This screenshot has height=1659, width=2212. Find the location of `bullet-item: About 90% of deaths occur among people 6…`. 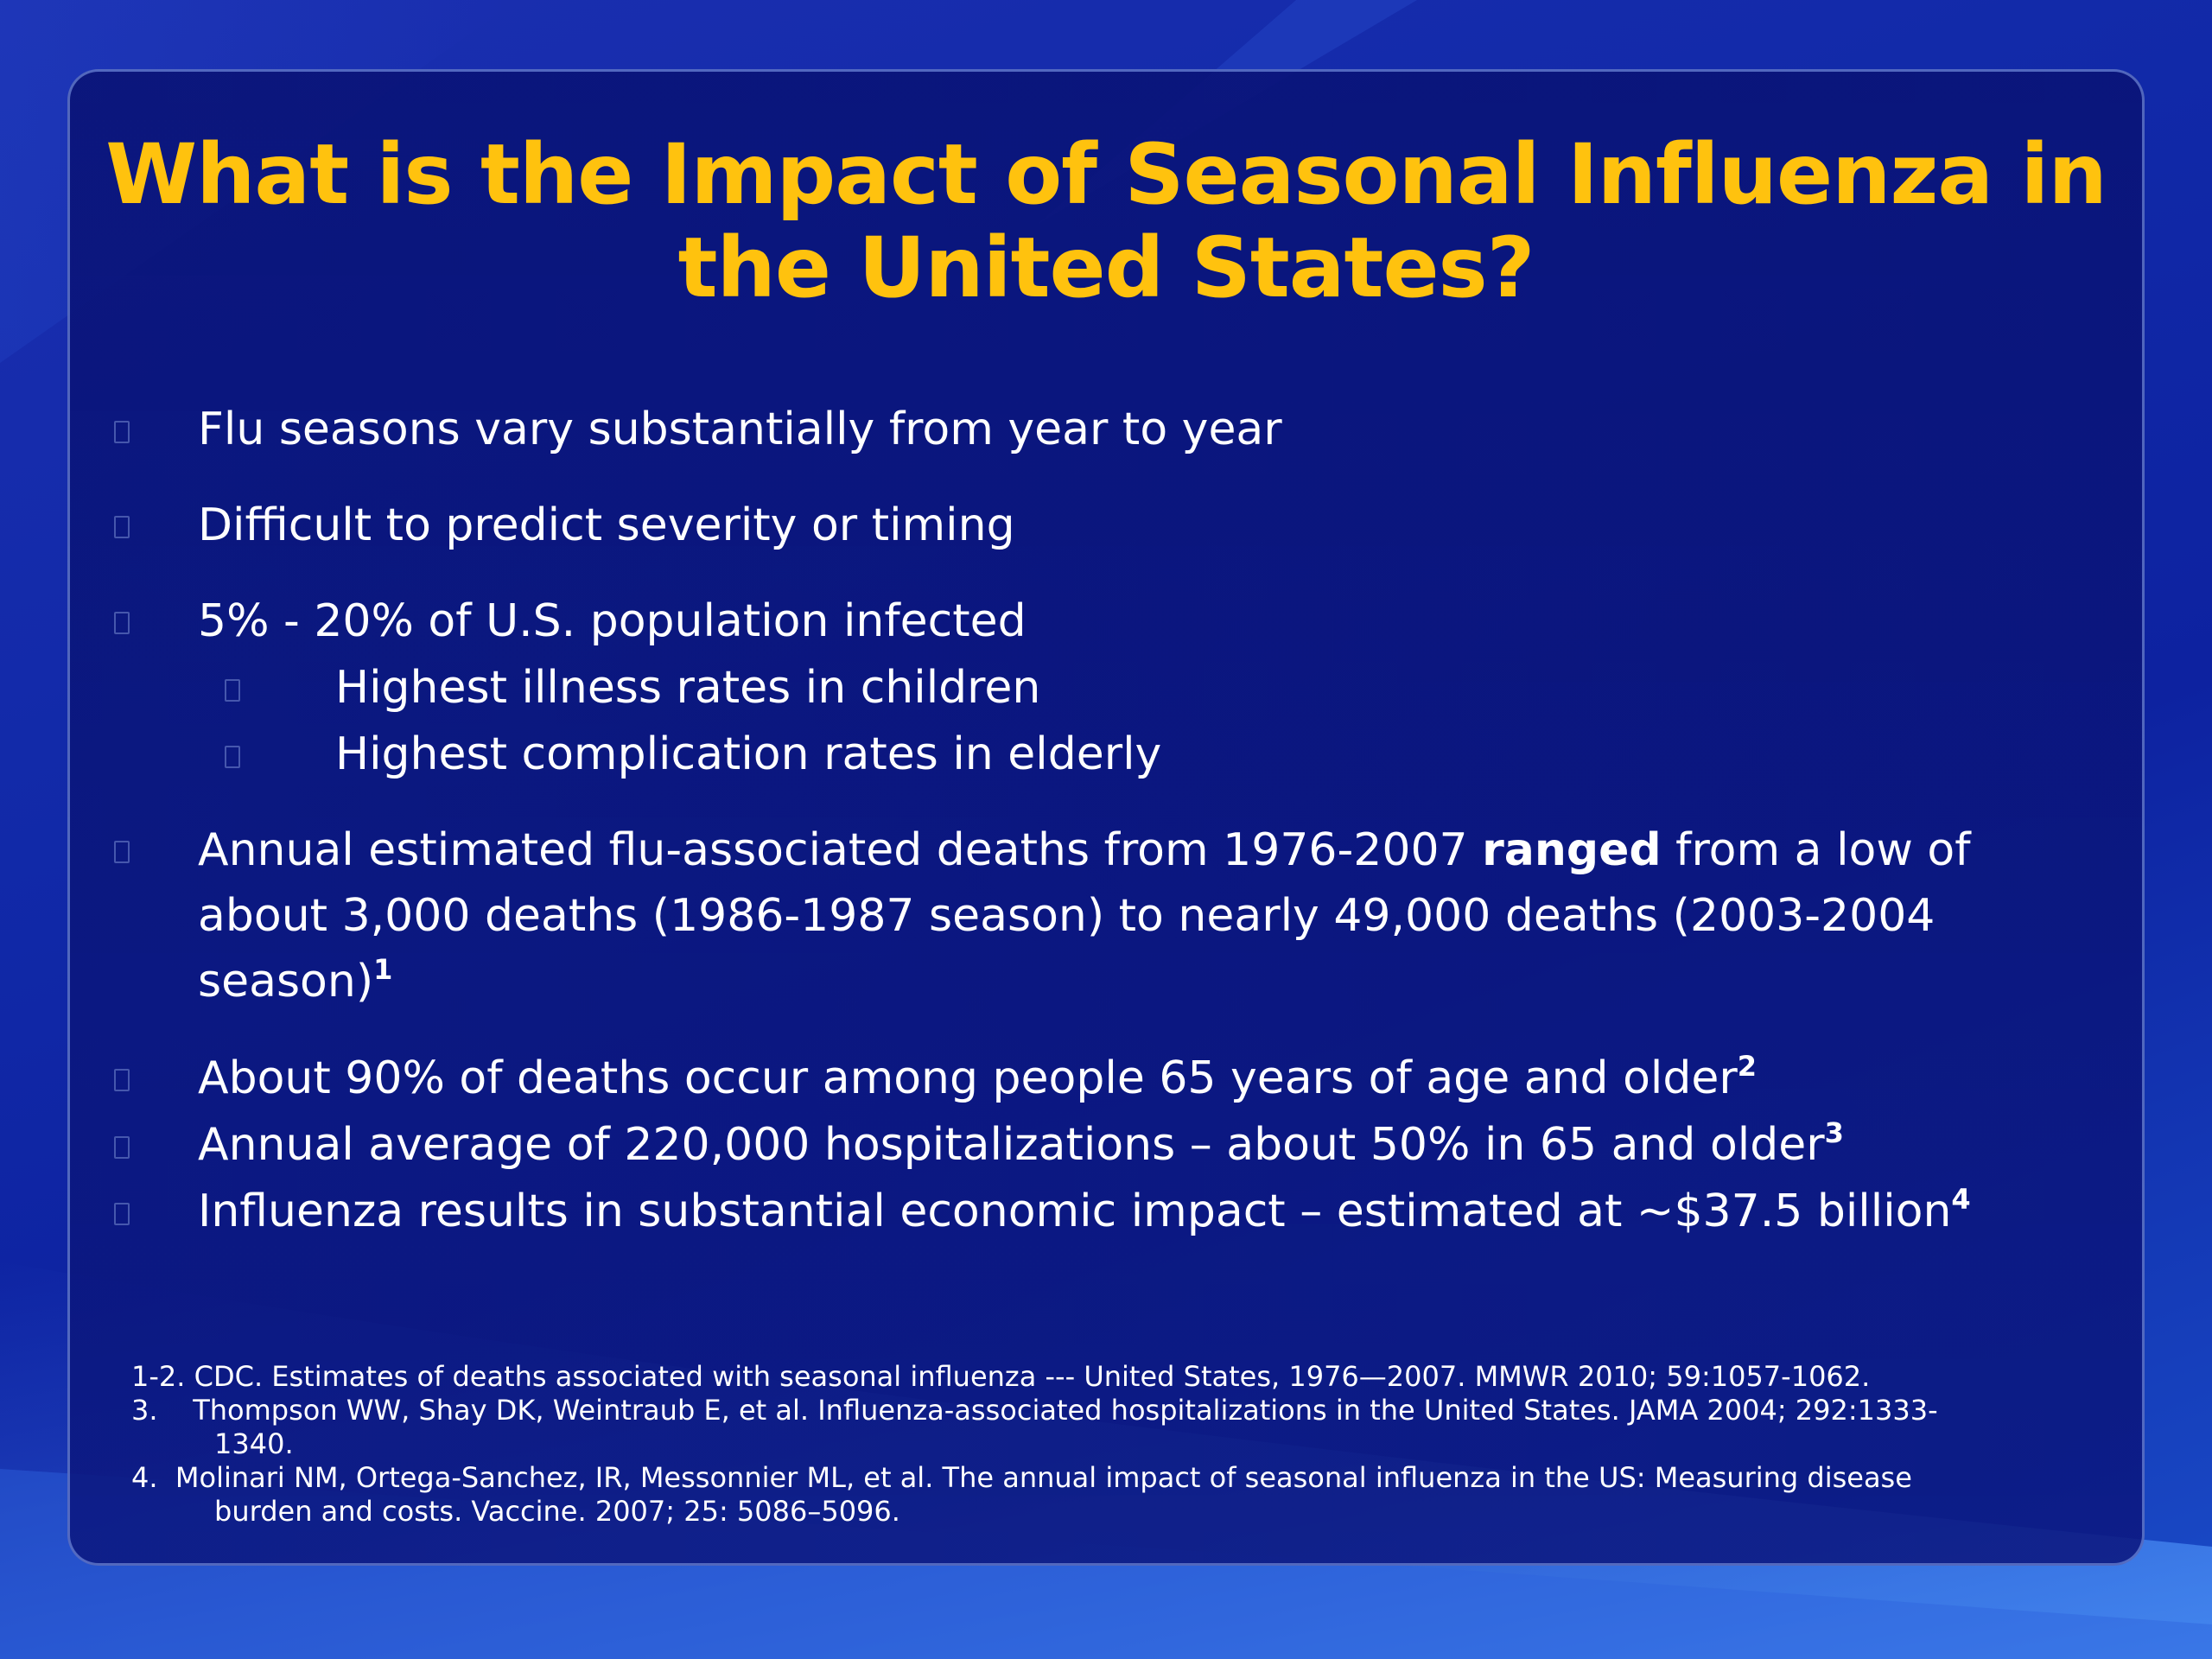

bullet-item: About 90% of deaths occur among people 6… is located at coordinates (977, 1081).